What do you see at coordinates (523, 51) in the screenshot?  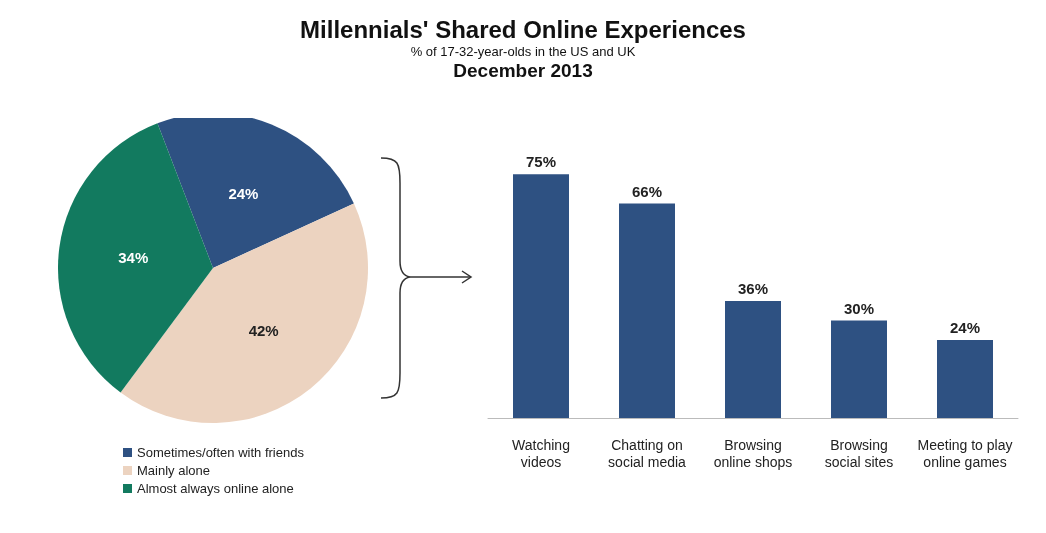 I see `text: % of 17-32-year-olds in the US and UK` at bounding box center [523, 51].